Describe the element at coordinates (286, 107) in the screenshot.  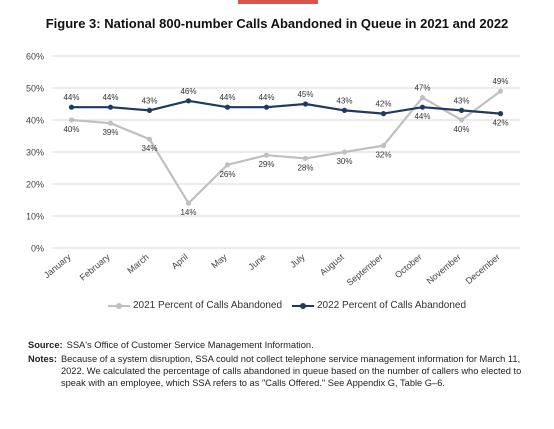
I see `series-line-2022` at that location.